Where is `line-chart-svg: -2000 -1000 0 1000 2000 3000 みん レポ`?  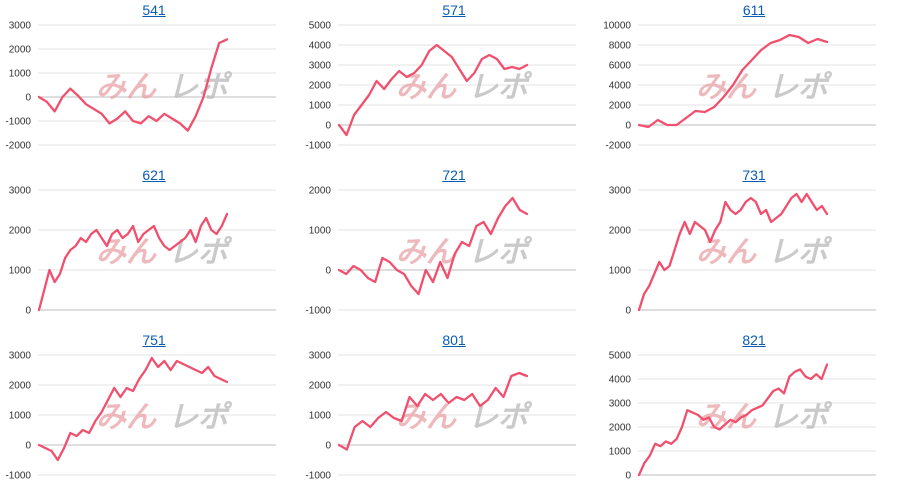 line-chart-svg: -2000 -1000 0 1000 2000 3000 みん レポ is located at coordinates (140, 86).